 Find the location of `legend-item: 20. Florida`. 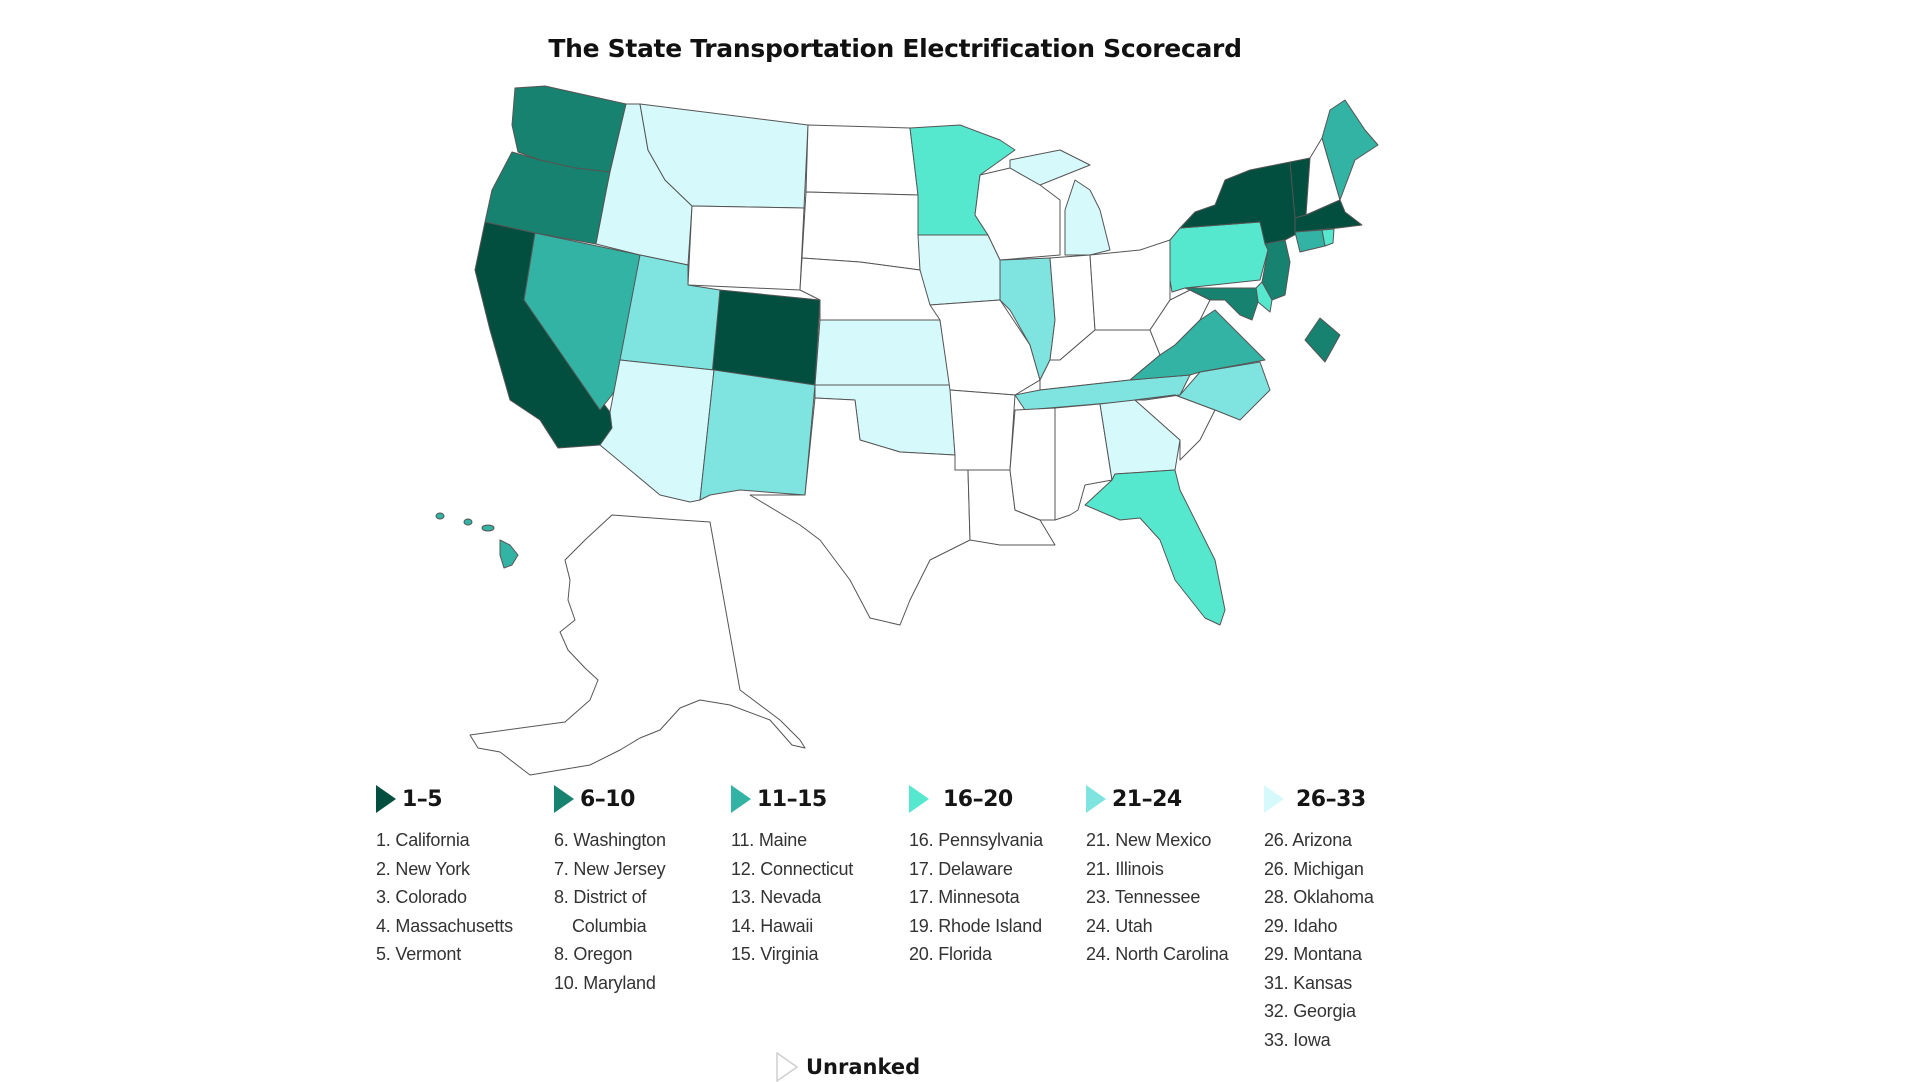

legend-item: 20. Florida is located at coordinates (950, 954).